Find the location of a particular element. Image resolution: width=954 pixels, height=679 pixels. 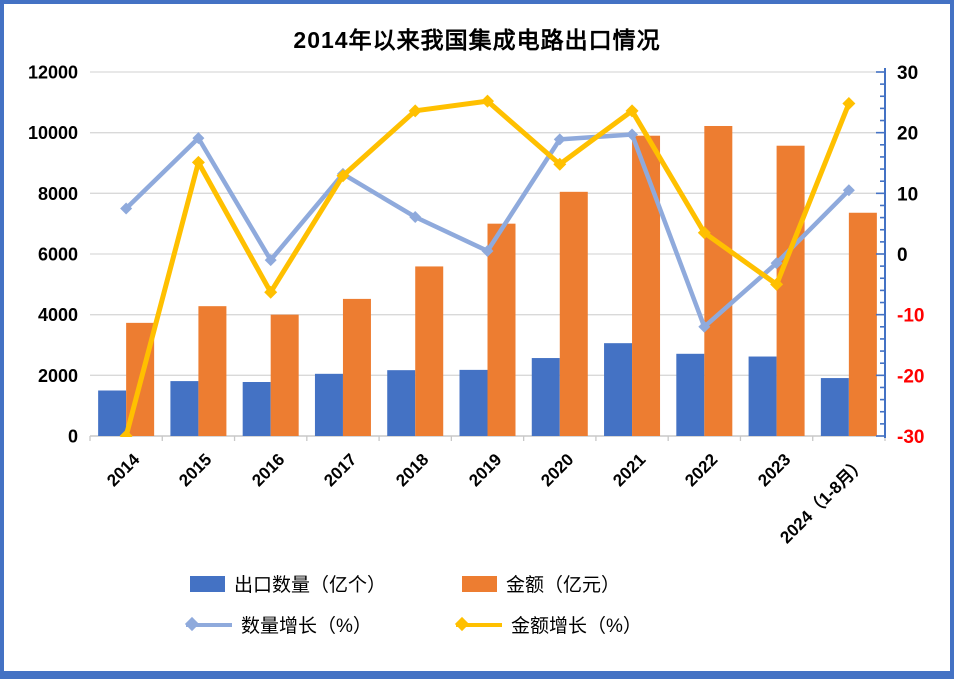

right-axis-label: 10 is located at coordinates (907, 194).